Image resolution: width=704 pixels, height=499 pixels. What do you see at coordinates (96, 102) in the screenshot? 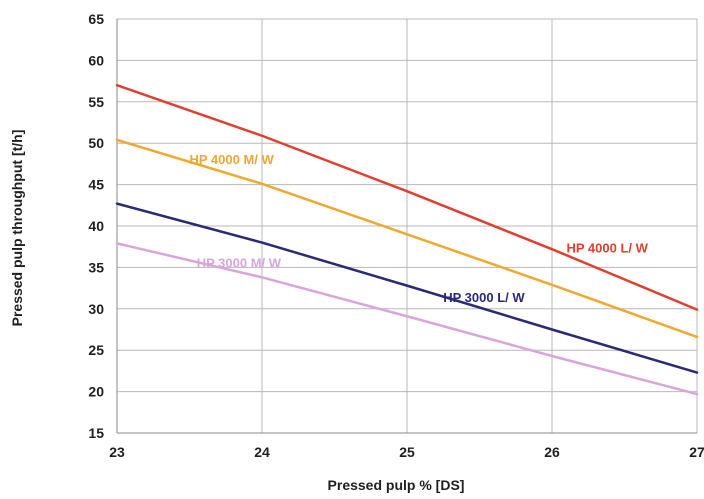
I see `y-tick-label: 55` at bounding box center [96, 102].